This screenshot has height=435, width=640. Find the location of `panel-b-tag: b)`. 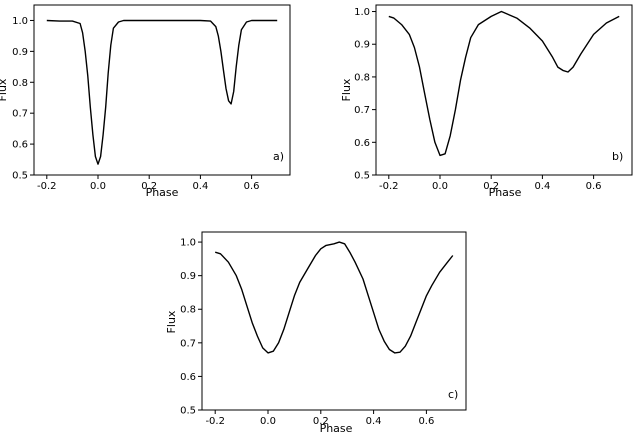

panel-b-tag: b) is located at coordinates (617, 156).